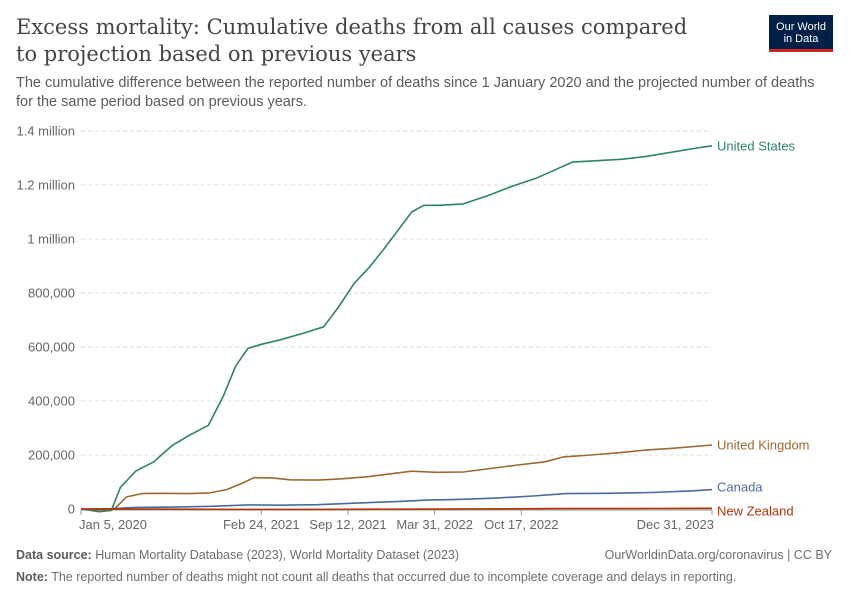 The image size is (850, 600). I want to click on y-tick-label: 0, so click(71, 509).